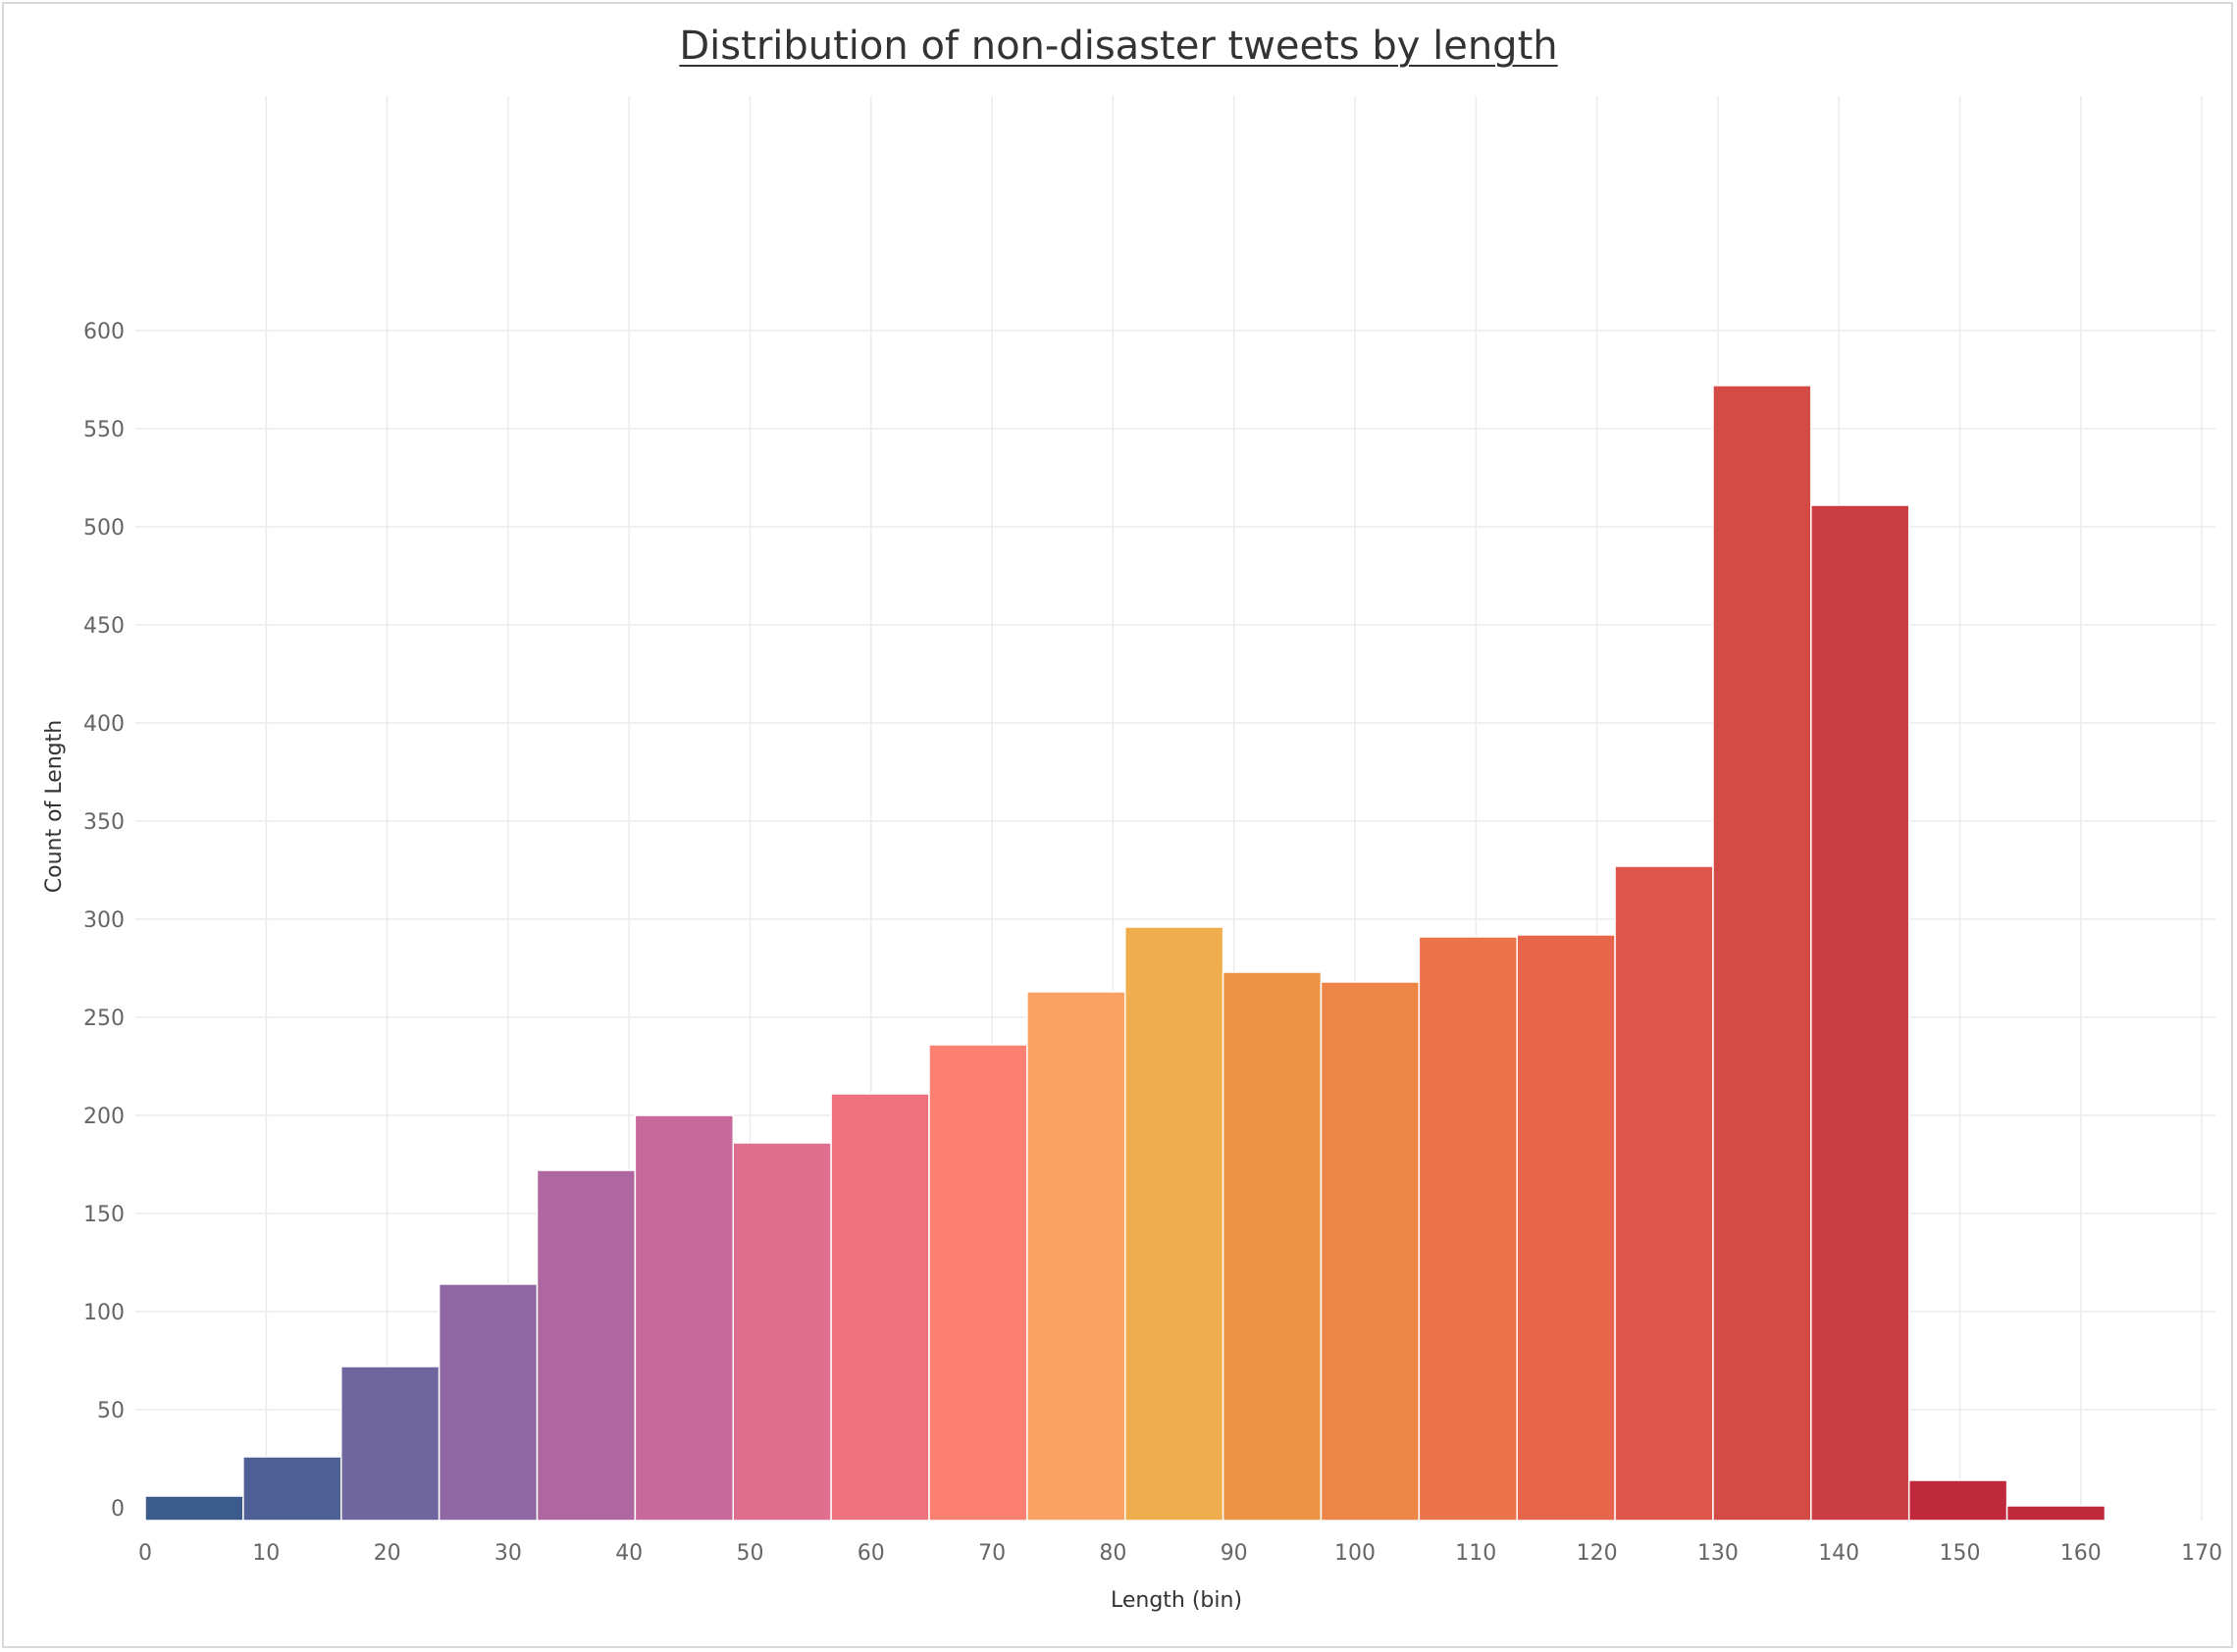  What do you see at coordinates (104, 1313) in the screenshot?
I see `y-tick-label: 100` at bounding box center [104, 1313].